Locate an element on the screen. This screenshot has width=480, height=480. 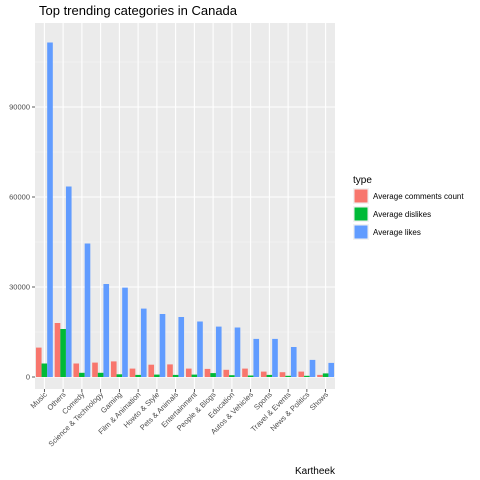
caption: Kartheek is located at coordinates (315, 471).